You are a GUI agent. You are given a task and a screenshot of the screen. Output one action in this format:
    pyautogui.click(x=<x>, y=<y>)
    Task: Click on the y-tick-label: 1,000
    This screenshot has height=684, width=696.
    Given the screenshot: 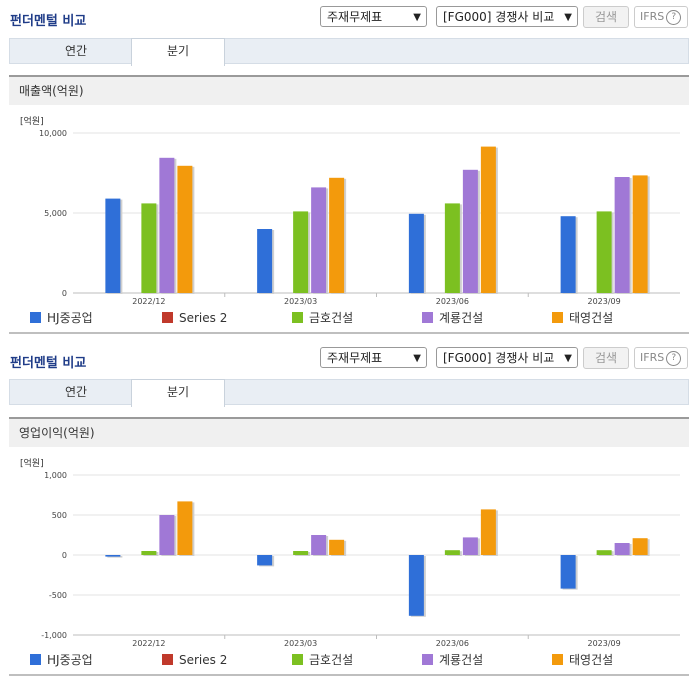 What is the action you would take?
    pyautogui.click(x=55, y=475)
    